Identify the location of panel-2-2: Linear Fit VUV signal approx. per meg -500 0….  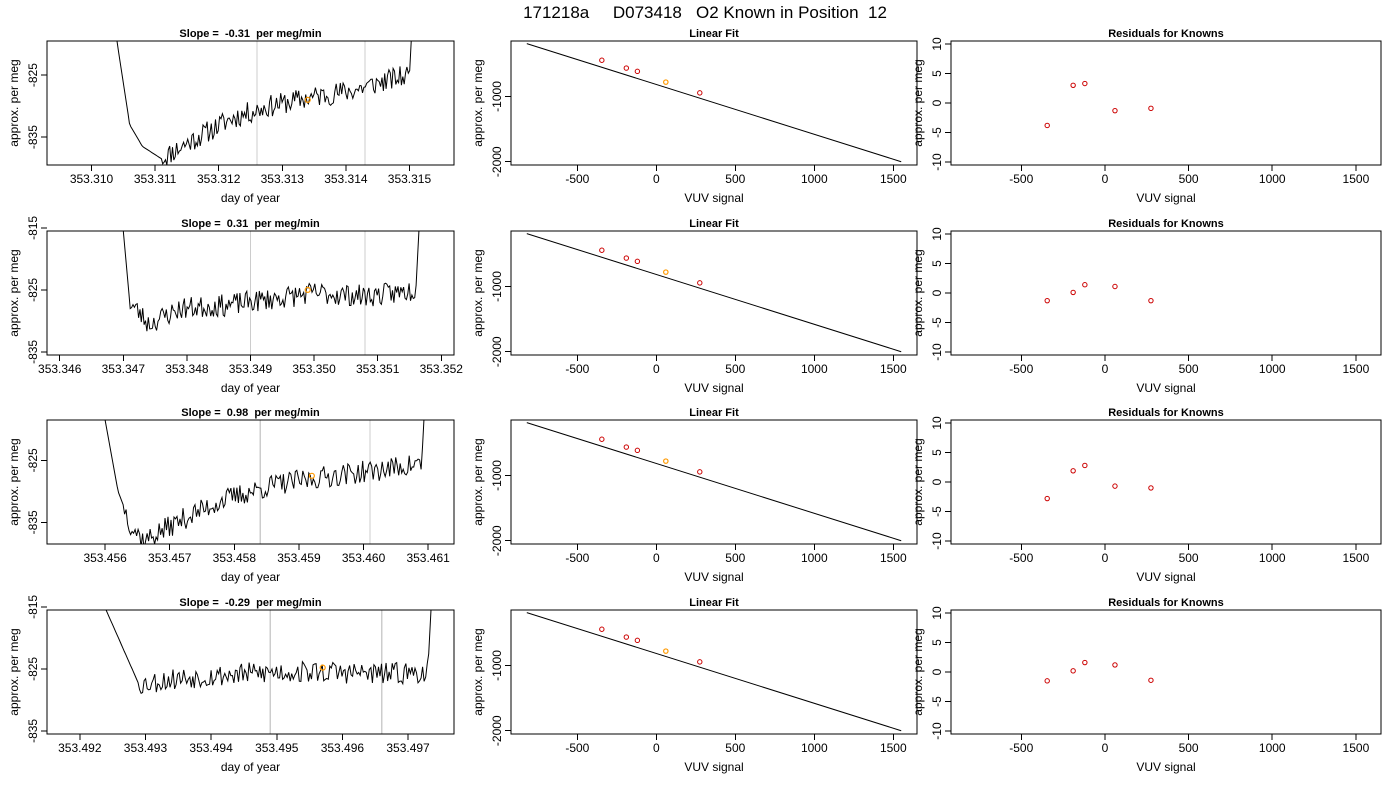
(694, 306).